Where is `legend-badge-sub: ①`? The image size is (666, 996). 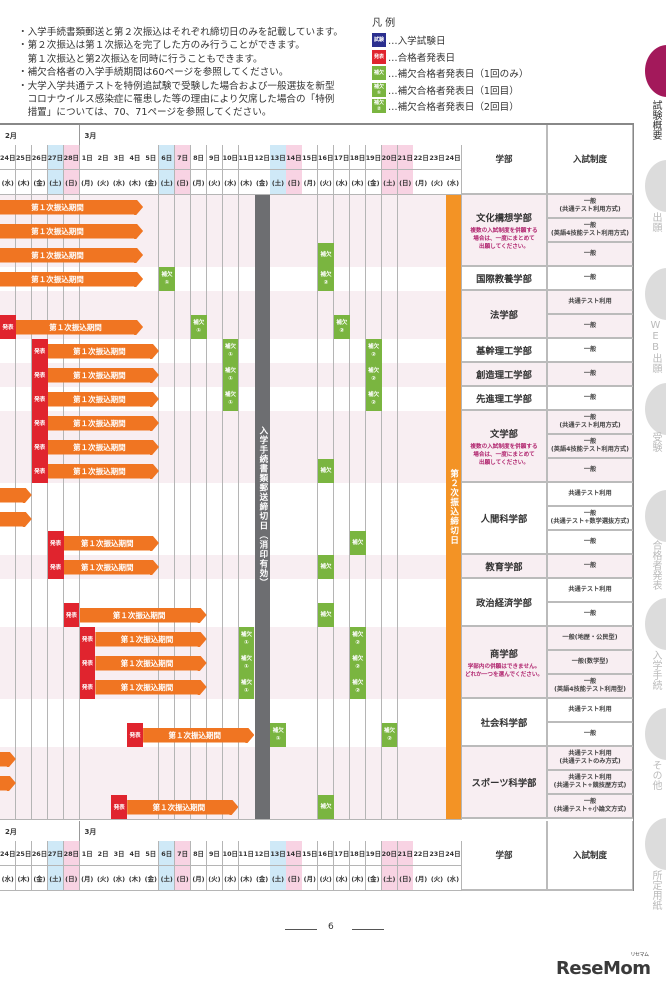
legend-badge-sub: ① is located at coordinates (379, 92).